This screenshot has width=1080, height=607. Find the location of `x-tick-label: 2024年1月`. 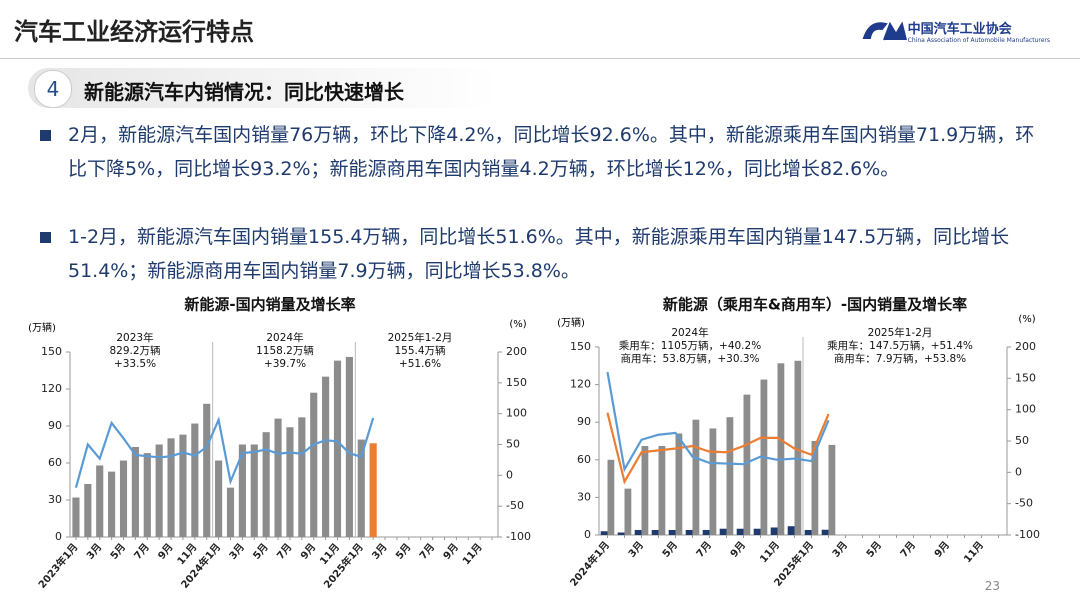

x-tick-label: 2024年1月 is located at coordinates (589, 564).